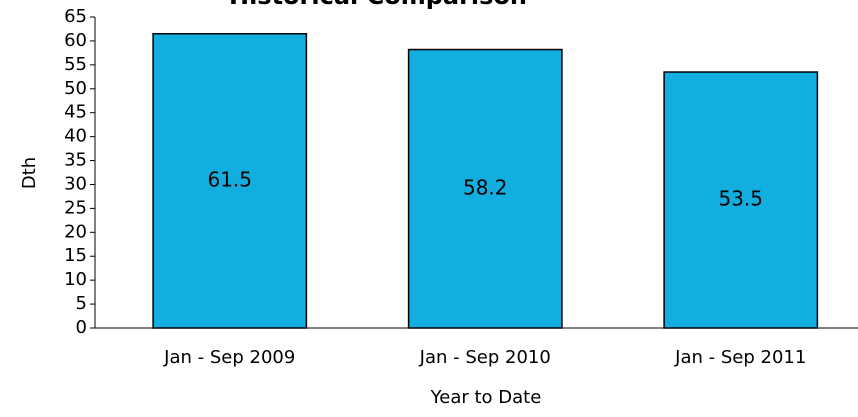  What do you see at coordinates (81, 303) in the screenshot?
I see `y-tick-label: 5` at bounding box center [81, 303].